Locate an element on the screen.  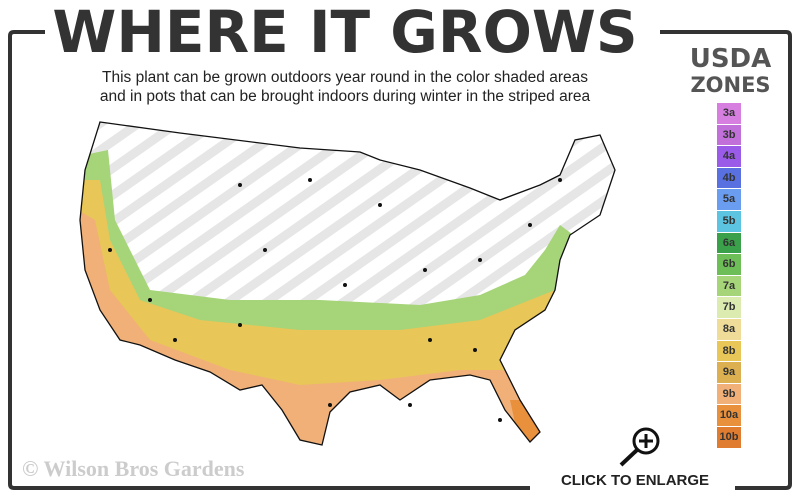
zone-swatch-4b: 4b is located at coordinates (729, 178).